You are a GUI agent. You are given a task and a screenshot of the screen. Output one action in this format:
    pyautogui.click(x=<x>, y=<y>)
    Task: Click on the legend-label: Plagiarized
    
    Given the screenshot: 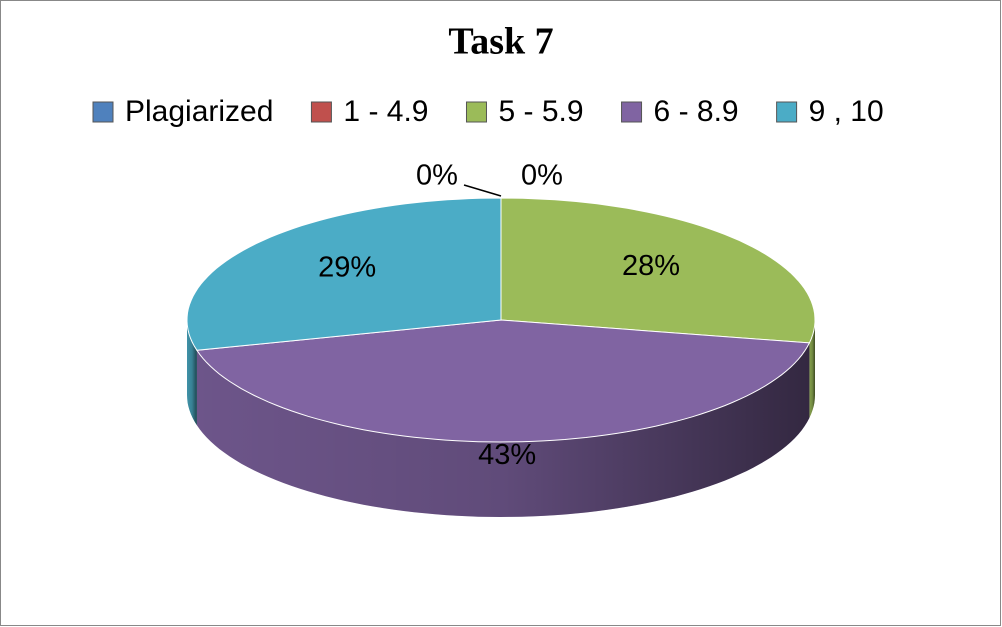 What is the action you would take?
    pyautogui.click(x=199, y=111)
    